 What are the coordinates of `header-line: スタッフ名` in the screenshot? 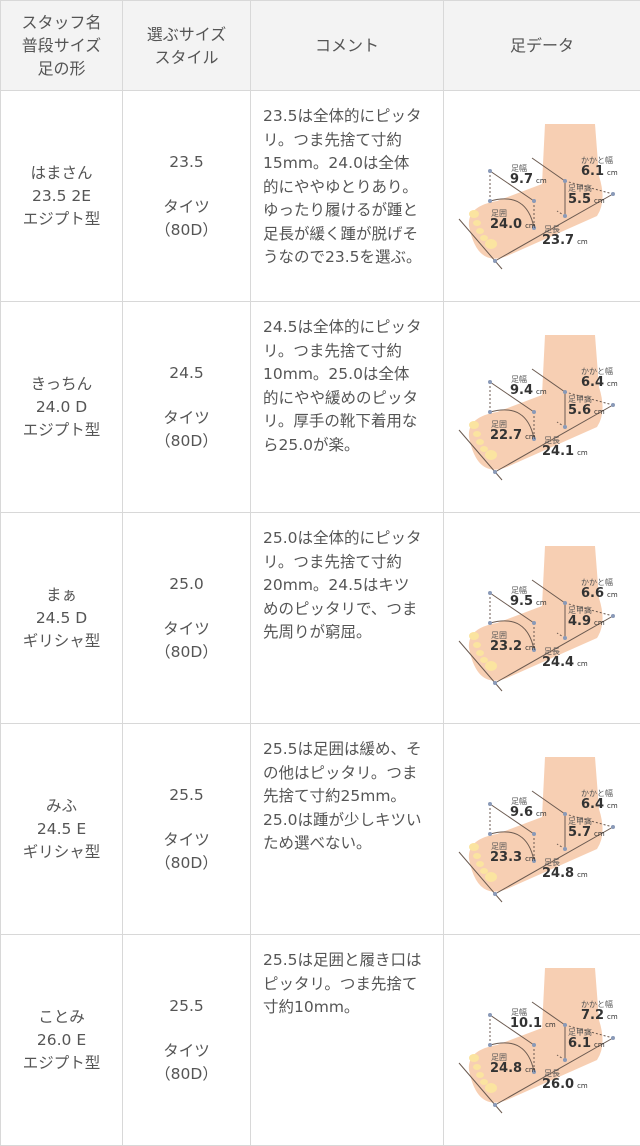 It's located at (61, 22).